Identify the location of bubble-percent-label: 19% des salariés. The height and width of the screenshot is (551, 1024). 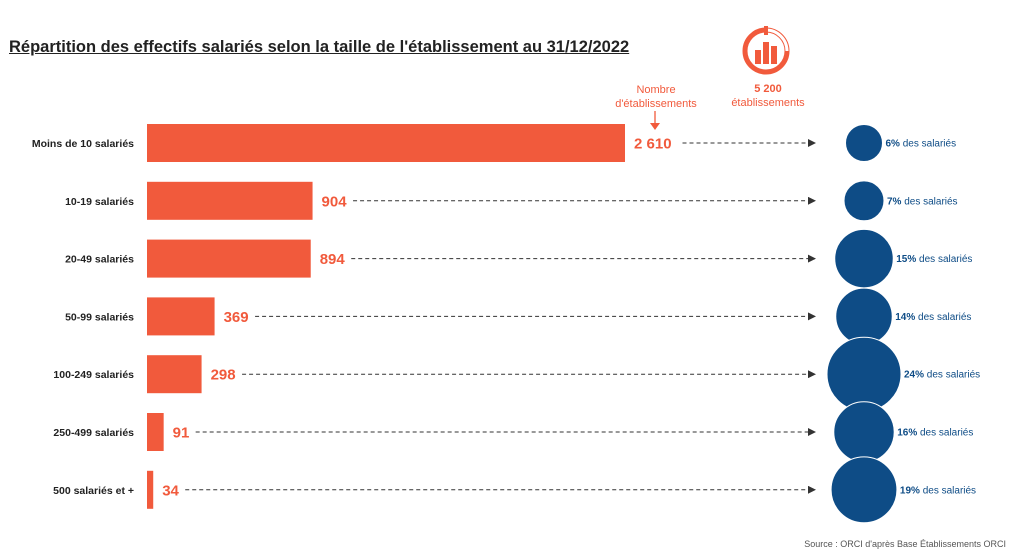
(938, 490).